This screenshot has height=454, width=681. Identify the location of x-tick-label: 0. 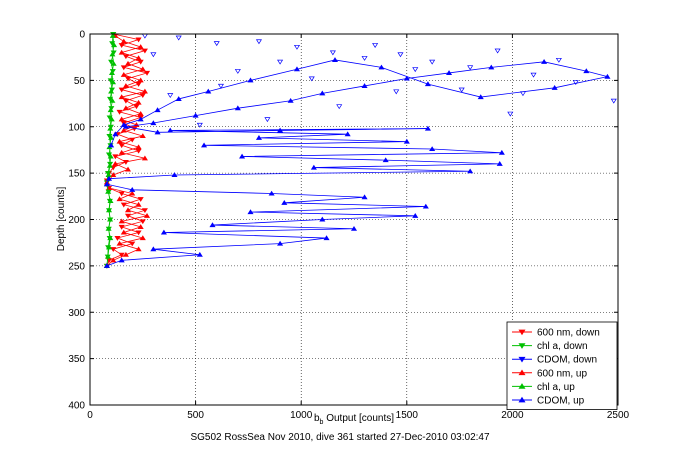
(90, 415).